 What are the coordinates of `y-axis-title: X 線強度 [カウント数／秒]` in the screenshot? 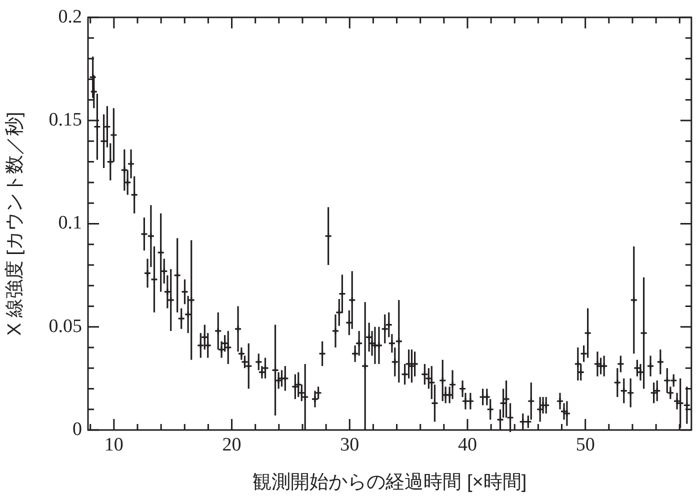 It's located at (15, 224).